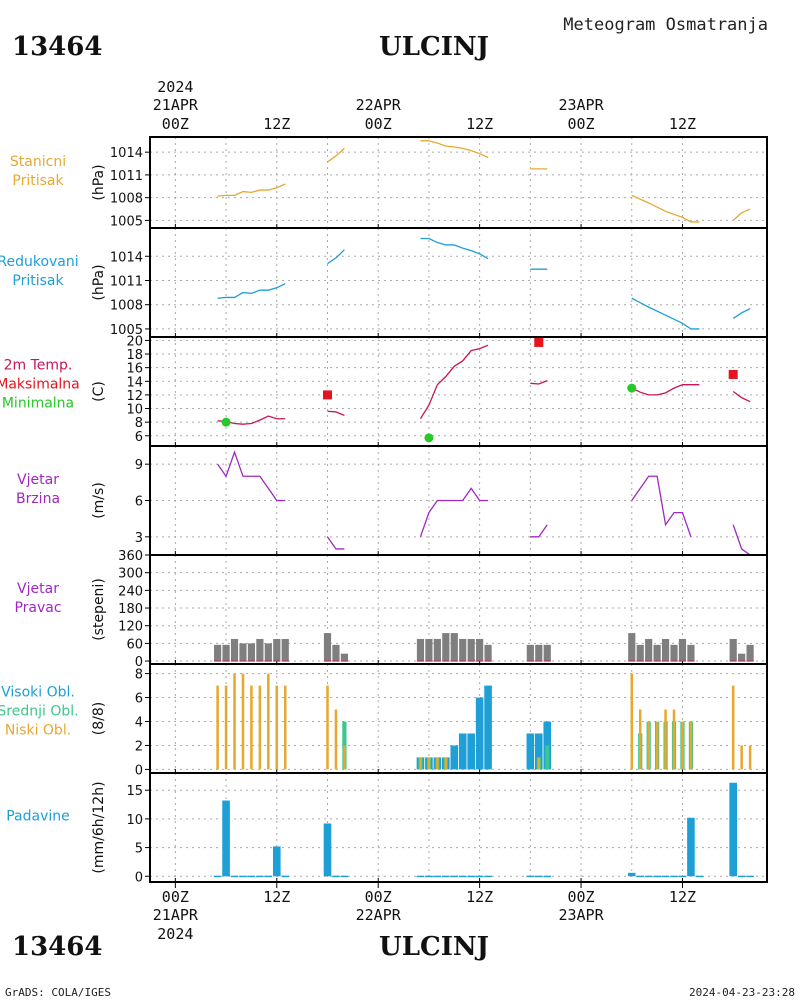 This screenshot has height=1000, width=800. I want to click on y-tick-label: 3, so click(139, 538).